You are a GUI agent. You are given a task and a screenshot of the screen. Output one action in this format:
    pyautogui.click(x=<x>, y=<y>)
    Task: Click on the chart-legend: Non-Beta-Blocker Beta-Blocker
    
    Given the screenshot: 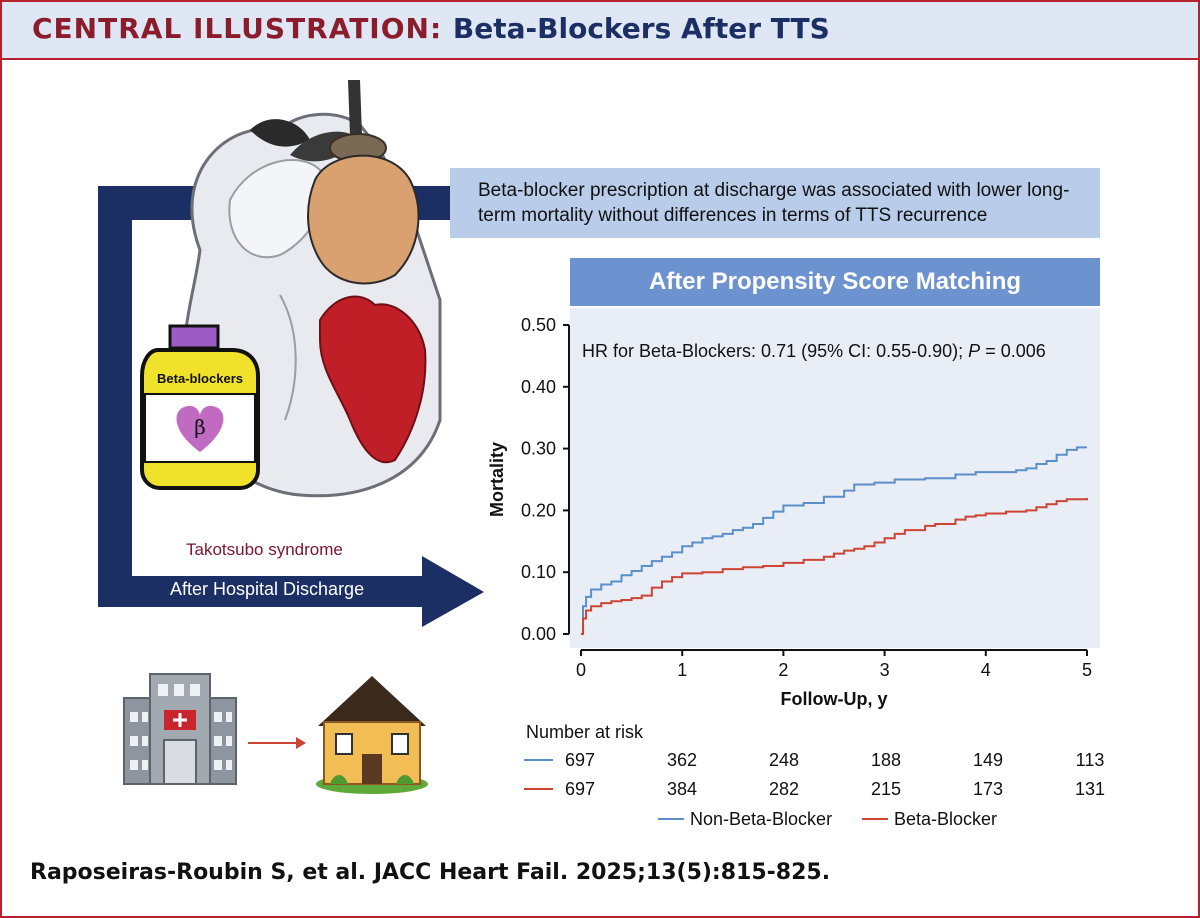 What is the action you would take?
    pyautogui.click(x=827, y=819)
    